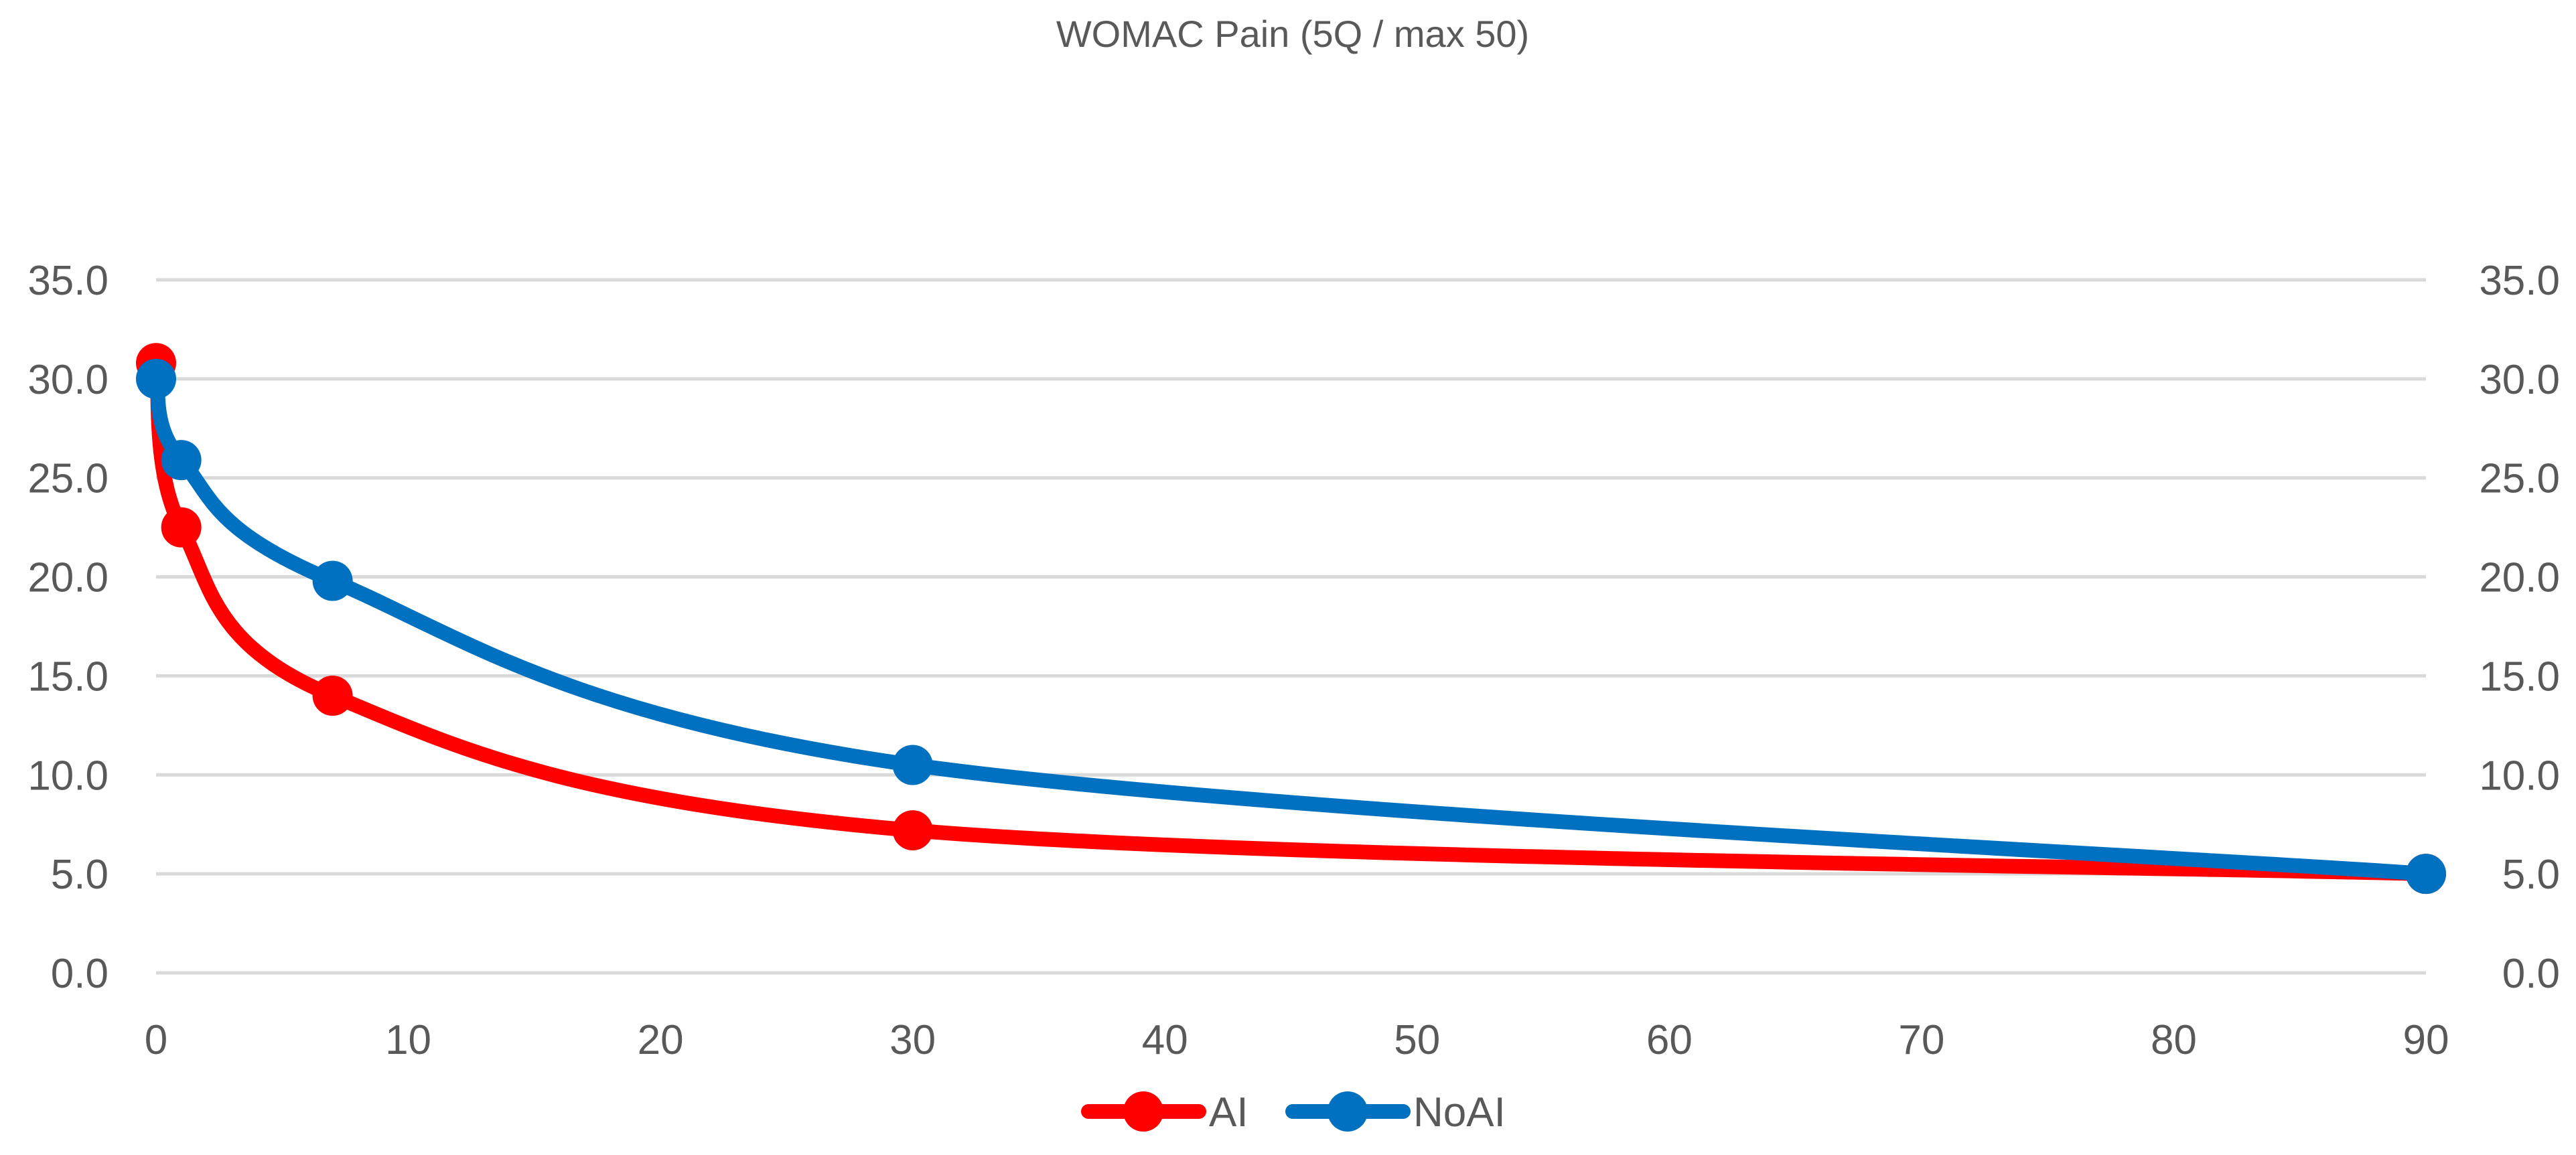  Describe the element at coordinates (912, 1040) in the screenshot. I see `x-tick-label: 30` at that location.